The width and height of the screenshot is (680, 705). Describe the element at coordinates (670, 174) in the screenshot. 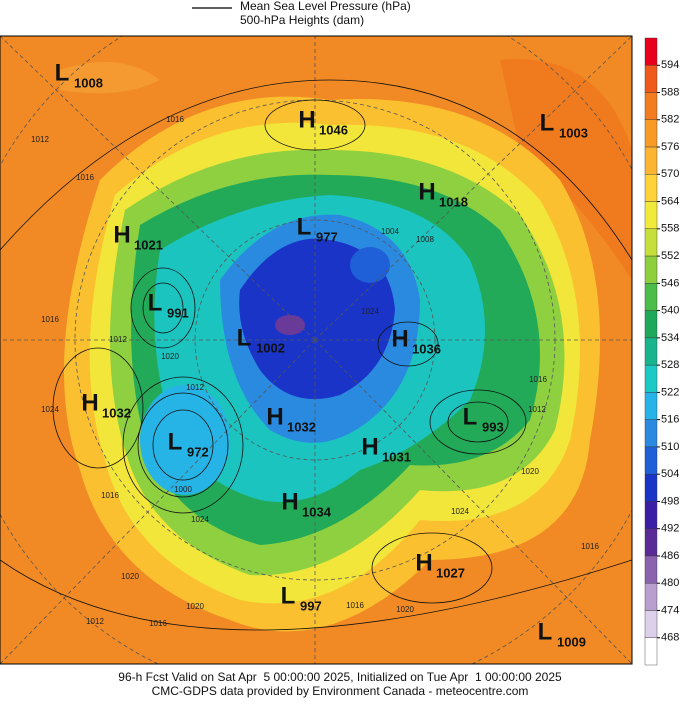

I see `colorbar-label: 570` at that location.